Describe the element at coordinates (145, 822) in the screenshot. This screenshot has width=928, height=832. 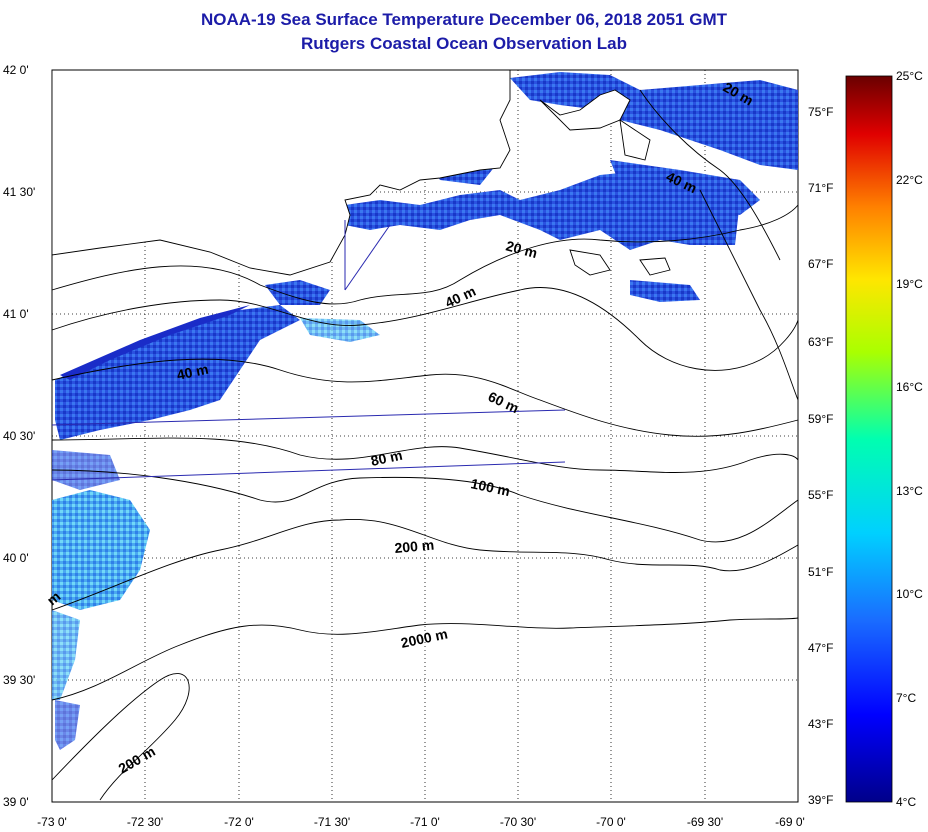
I see `lon-label: -72 30'` at that location.